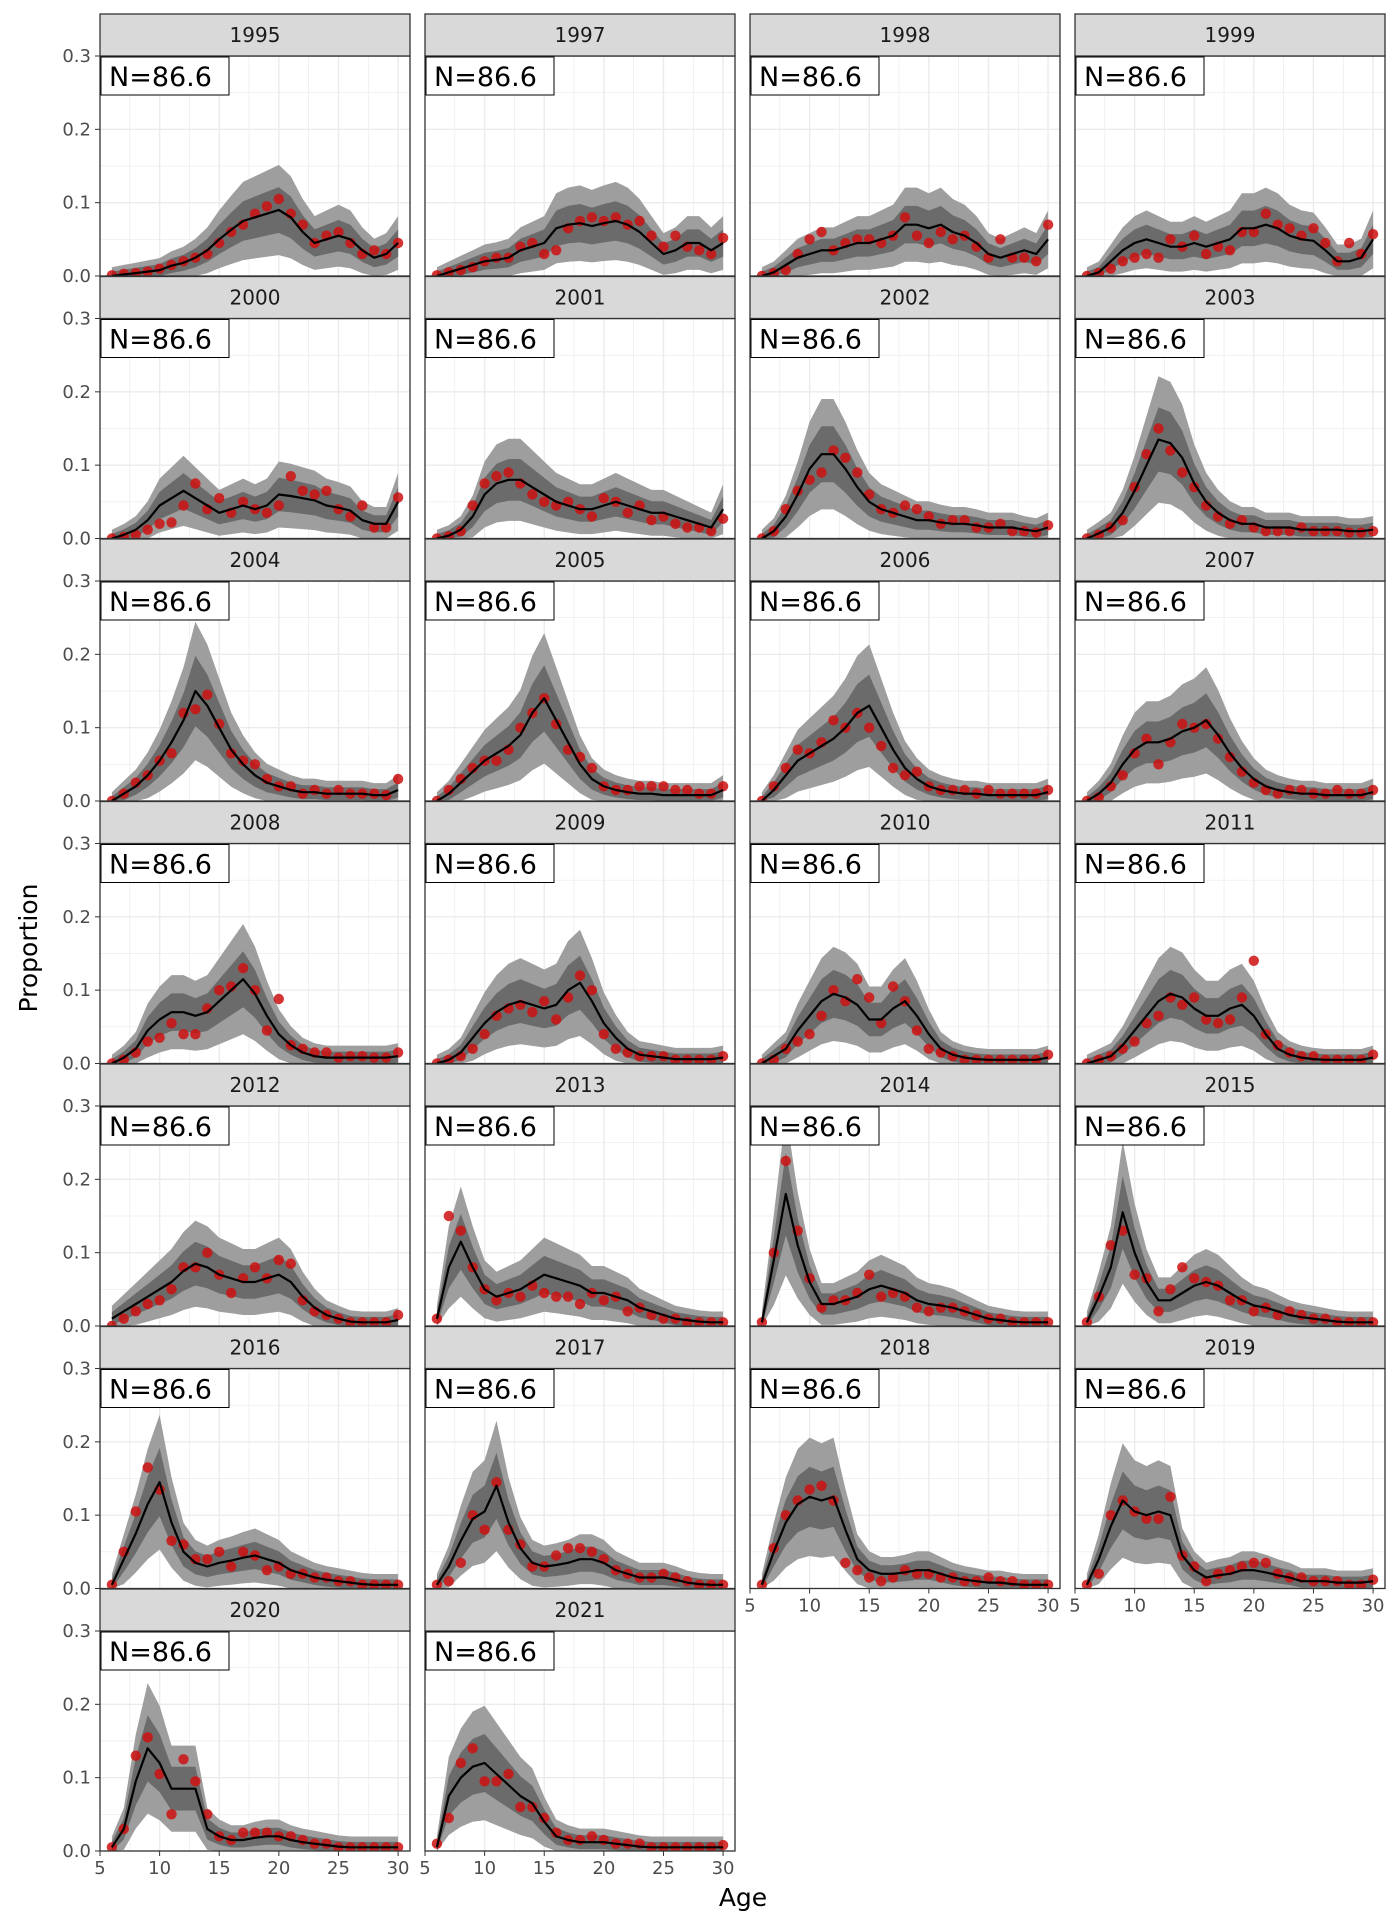  What do you see at coordinates (663, 1868) in the screenshot?
I see `x-tick-label: 25` at bounding box center [663, 1868].